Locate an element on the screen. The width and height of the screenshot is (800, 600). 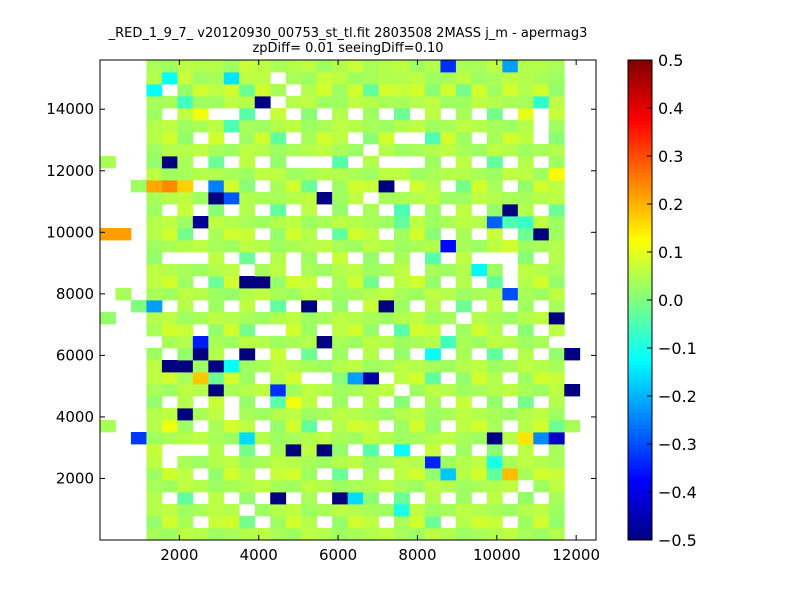
y-tick-label: 12000 is located at coordinates (70, 171).